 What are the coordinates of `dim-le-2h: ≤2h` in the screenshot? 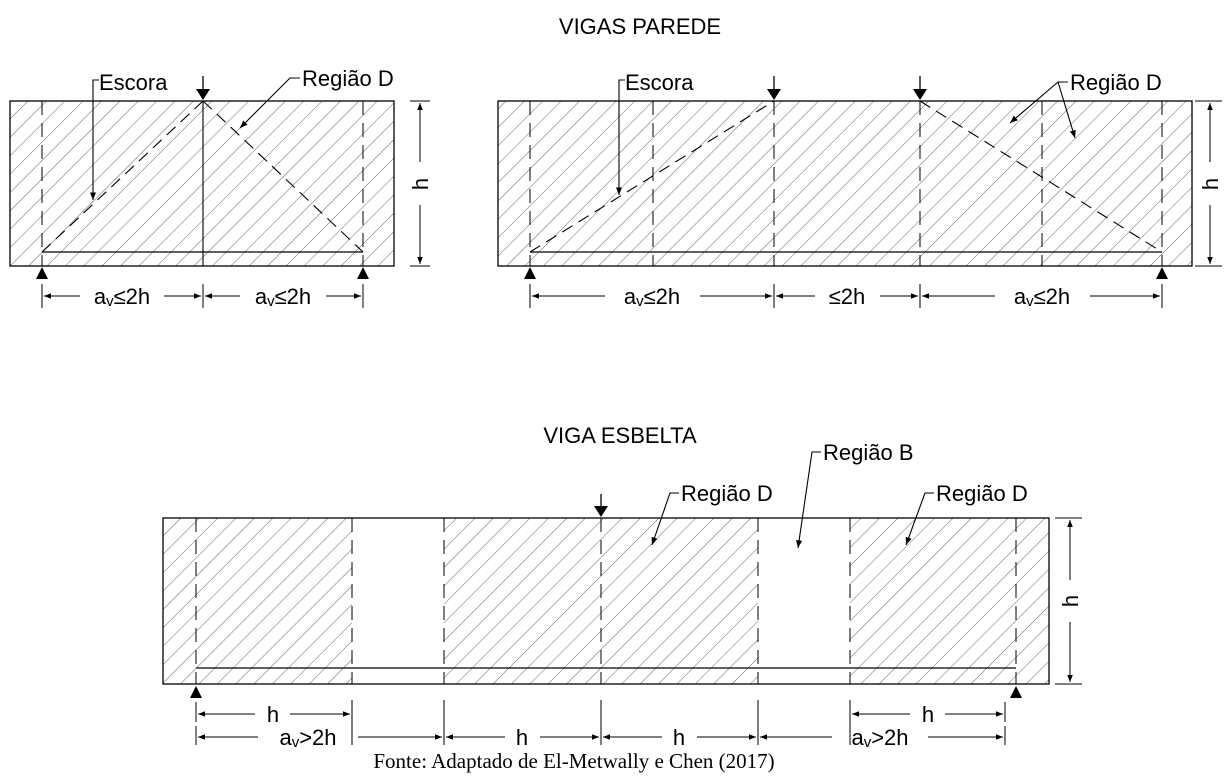 It's located at (847, 296).